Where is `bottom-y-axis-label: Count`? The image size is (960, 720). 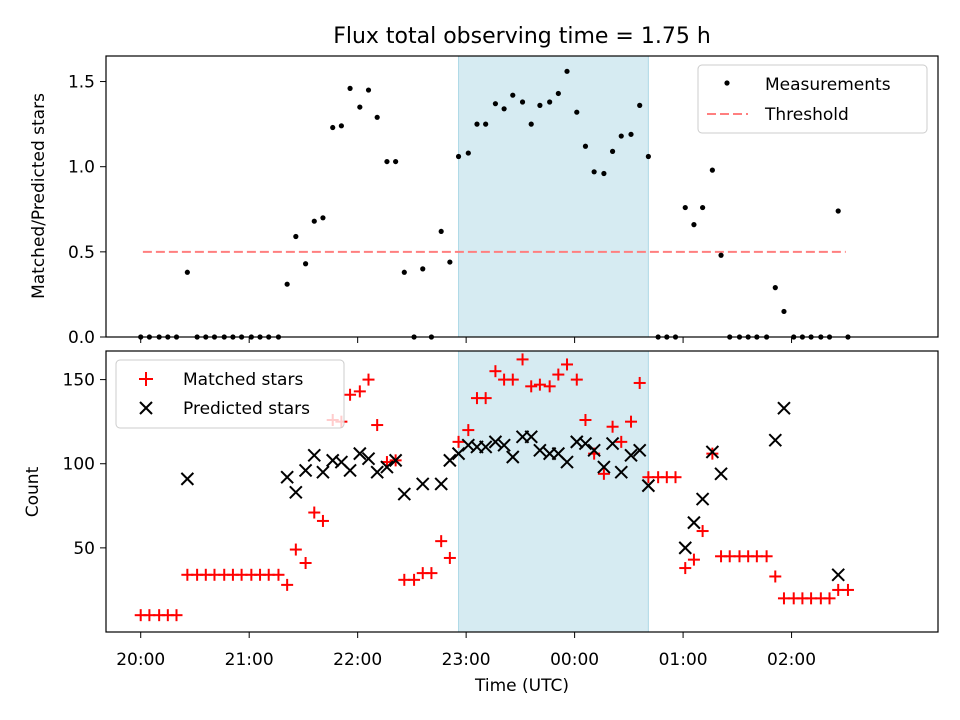 bottom-y-axis-label: Count is located at coordinates (33, 491).